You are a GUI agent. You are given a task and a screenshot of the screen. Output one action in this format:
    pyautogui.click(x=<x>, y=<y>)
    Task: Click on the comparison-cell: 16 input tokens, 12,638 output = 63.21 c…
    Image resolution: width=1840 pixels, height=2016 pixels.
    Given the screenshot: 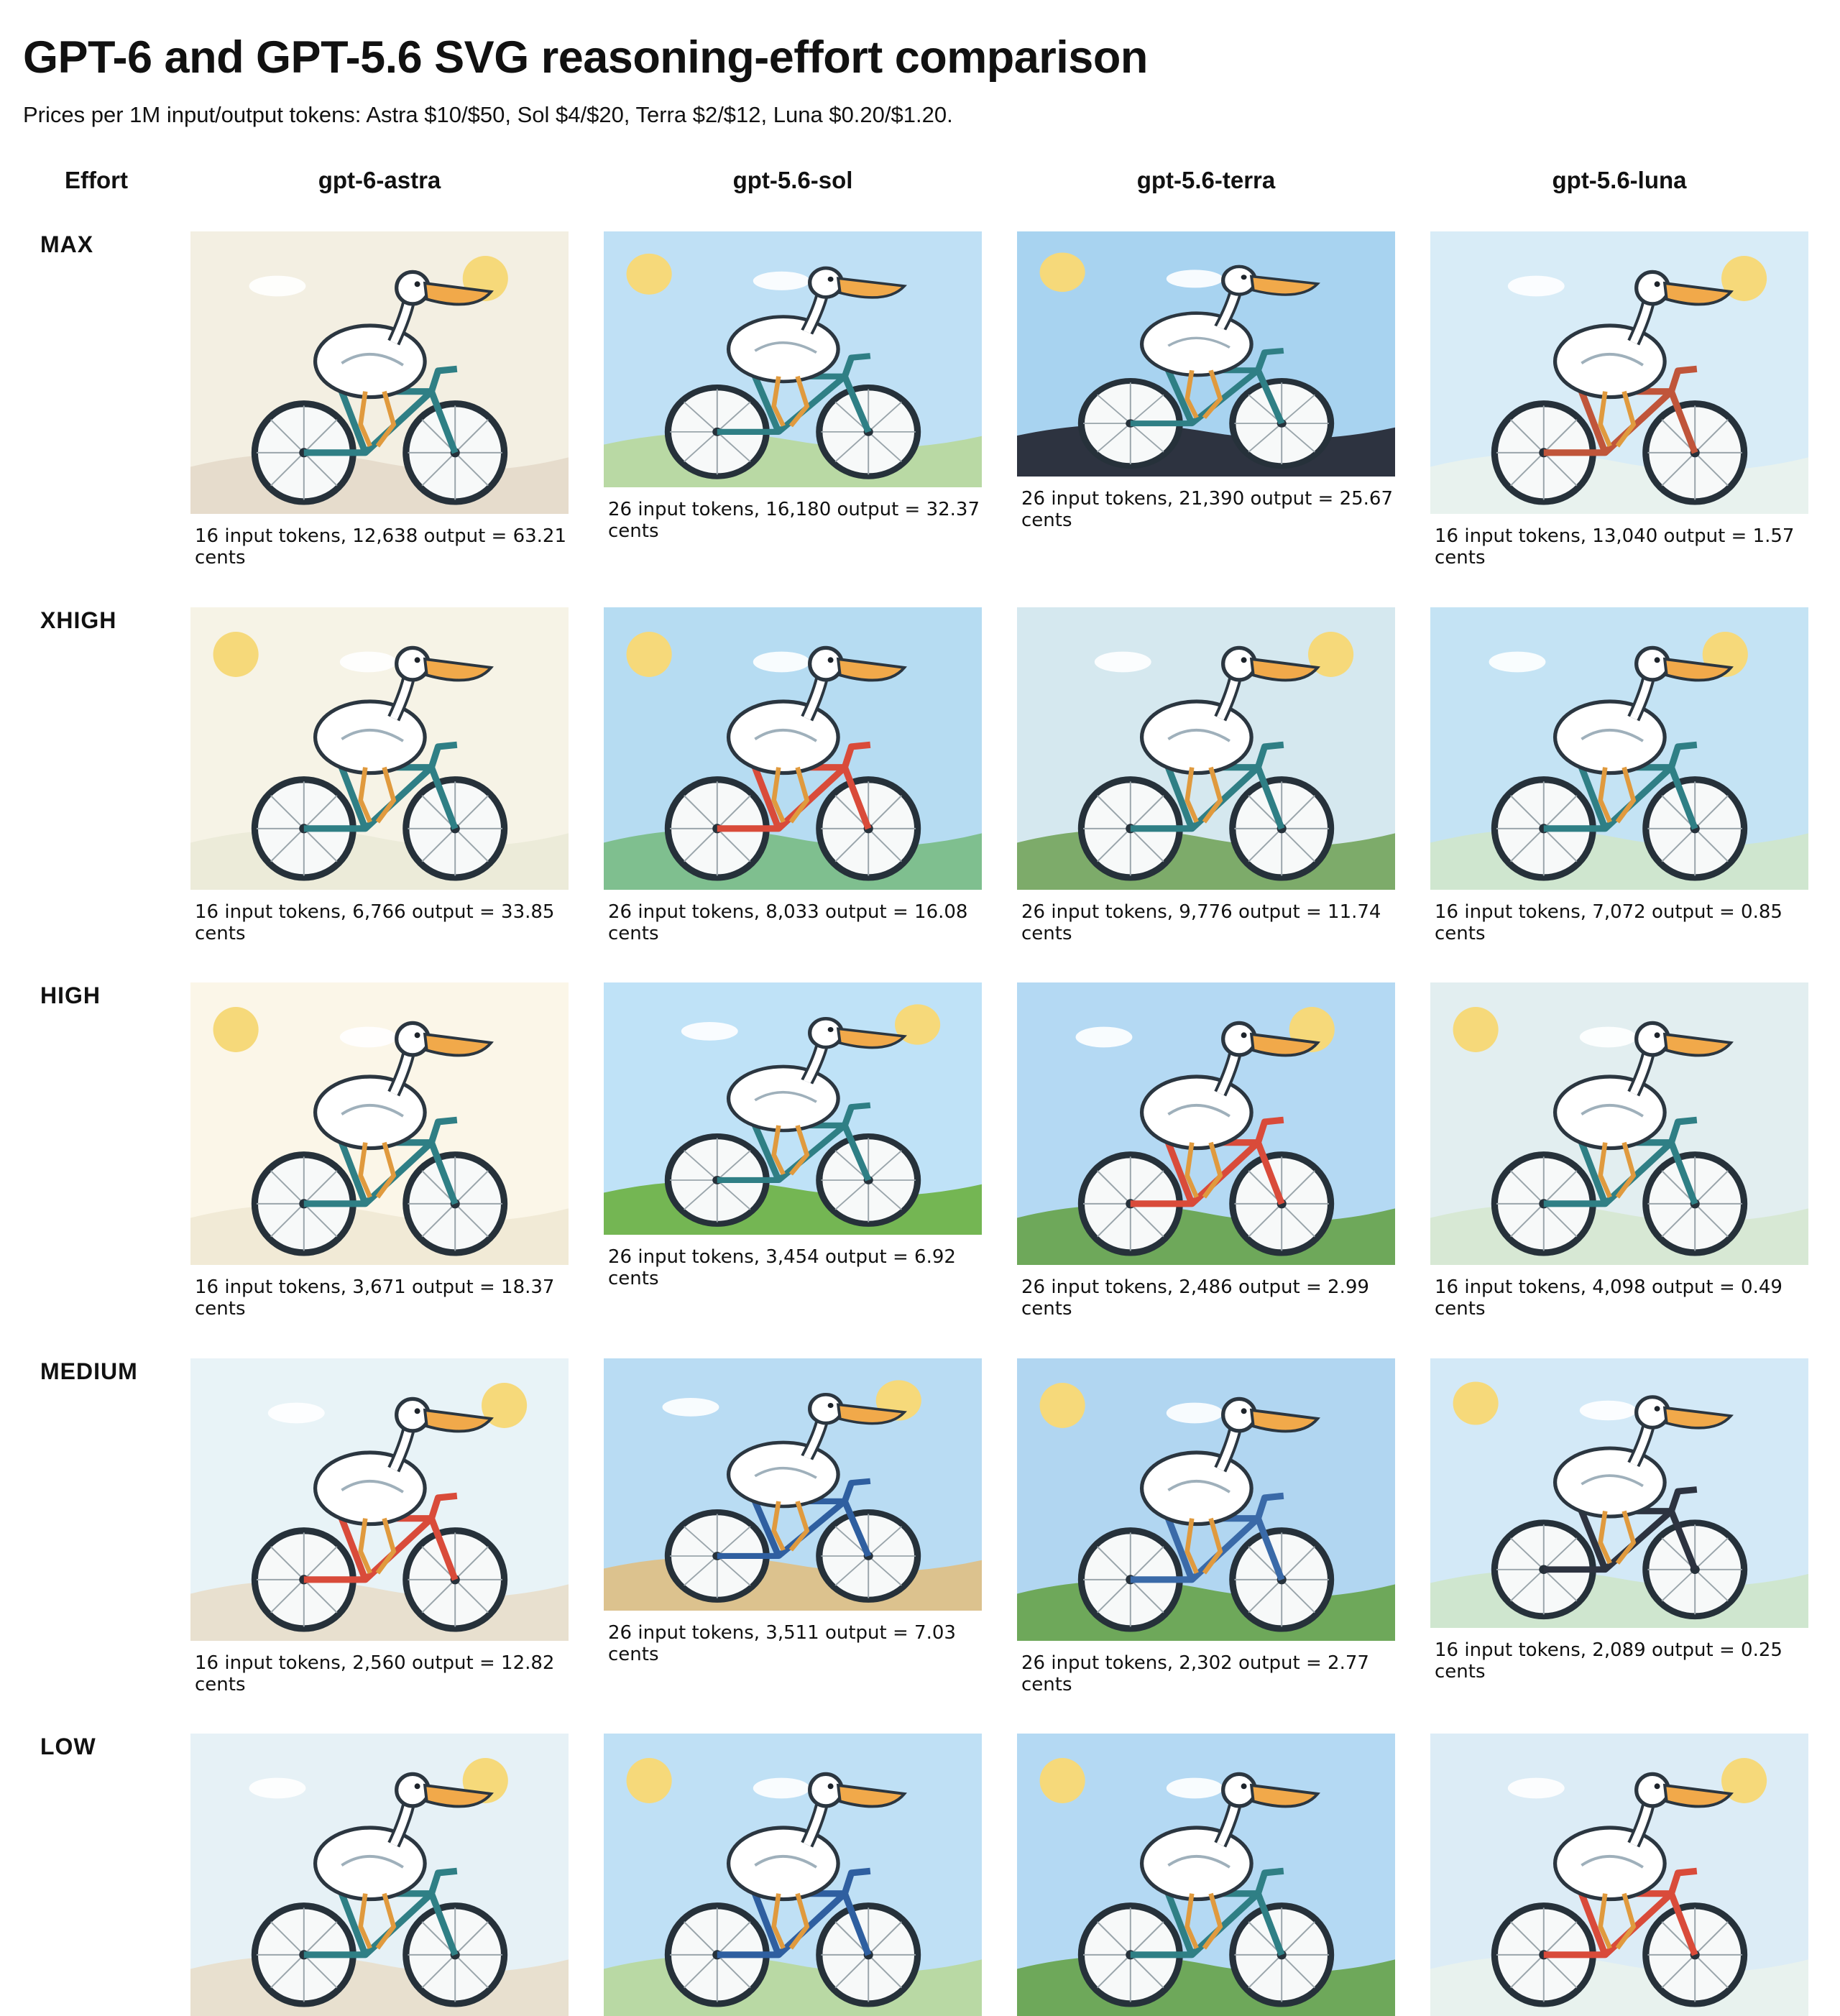 What is the action you would take?
    pyautogui.click(x=379, y=400)
    